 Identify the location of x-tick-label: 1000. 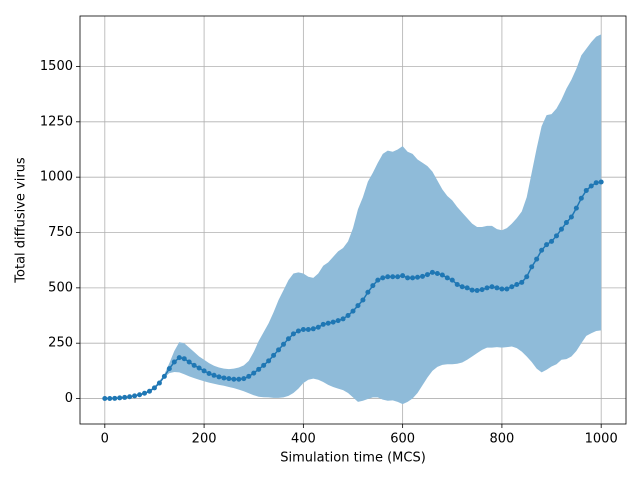
(601, 439).